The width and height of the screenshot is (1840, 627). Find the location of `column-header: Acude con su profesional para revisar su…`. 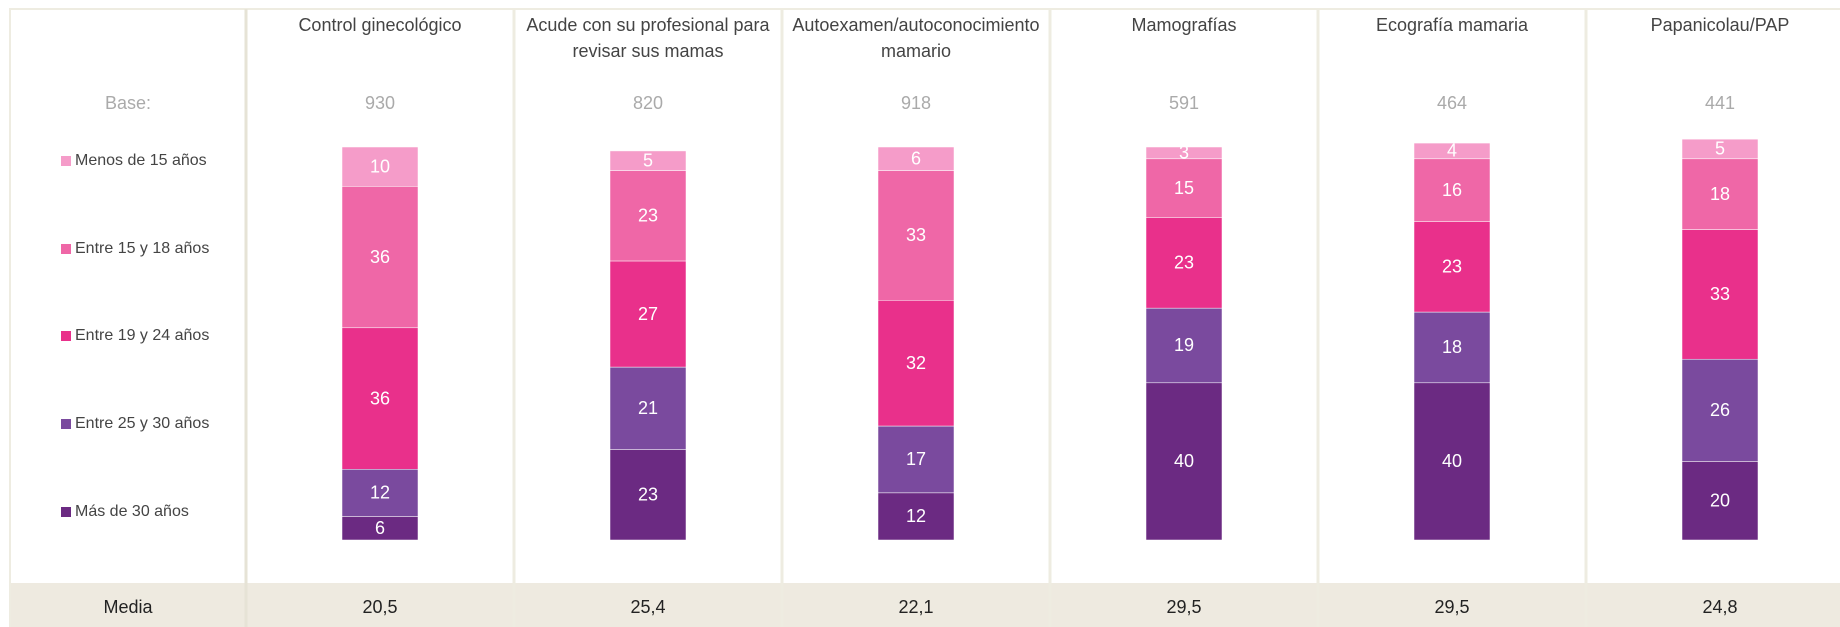

column-header: Acude con su profesional para revisar su… is located at coordinates (648, 38).